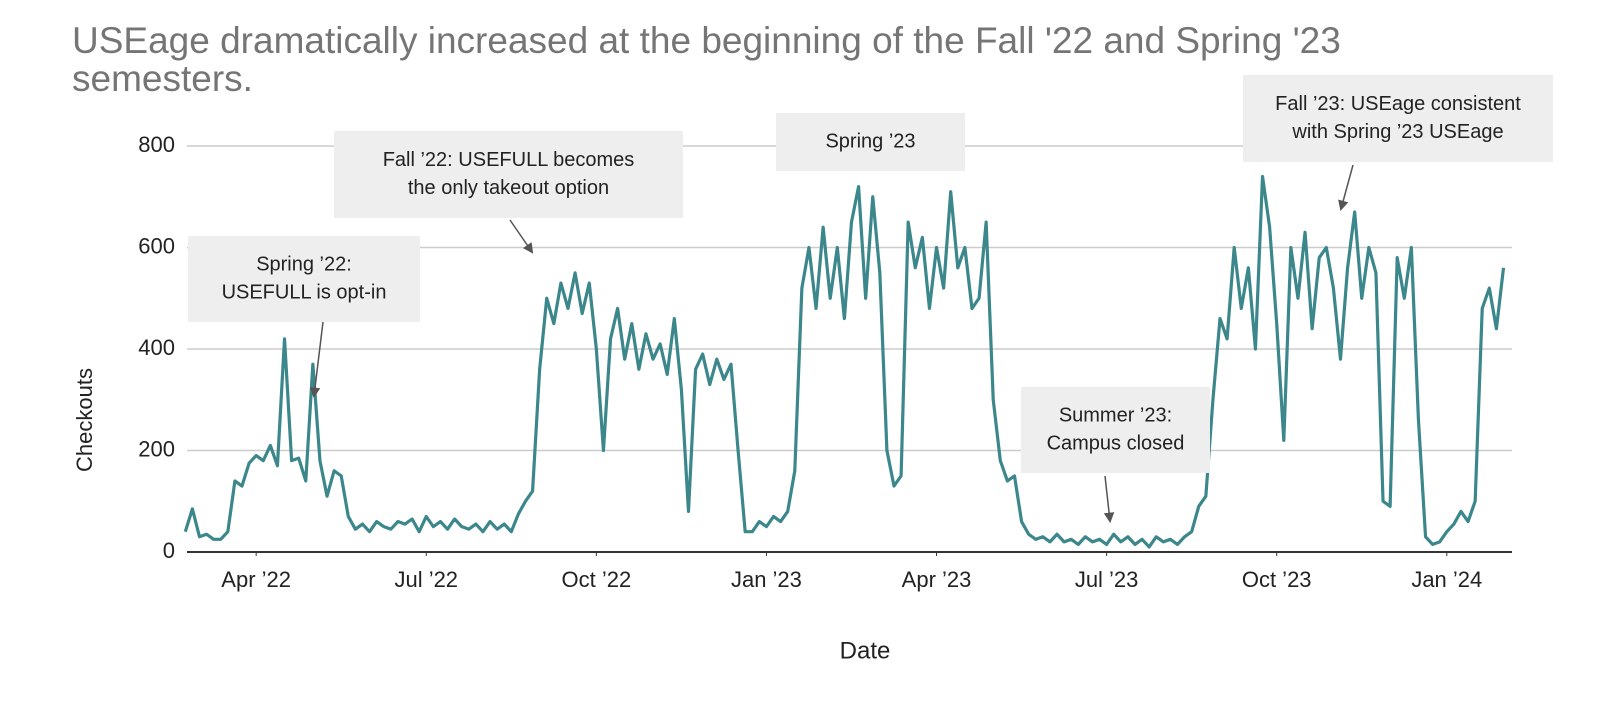  What do you see at coordinates (156, 448) in the screenshot?
I see `y-tick-label: 200` at bounding box center [156, 448].